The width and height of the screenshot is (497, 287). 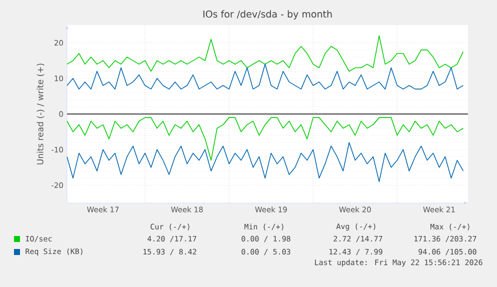 I want to click on line-series, so click(x=265, y=162).